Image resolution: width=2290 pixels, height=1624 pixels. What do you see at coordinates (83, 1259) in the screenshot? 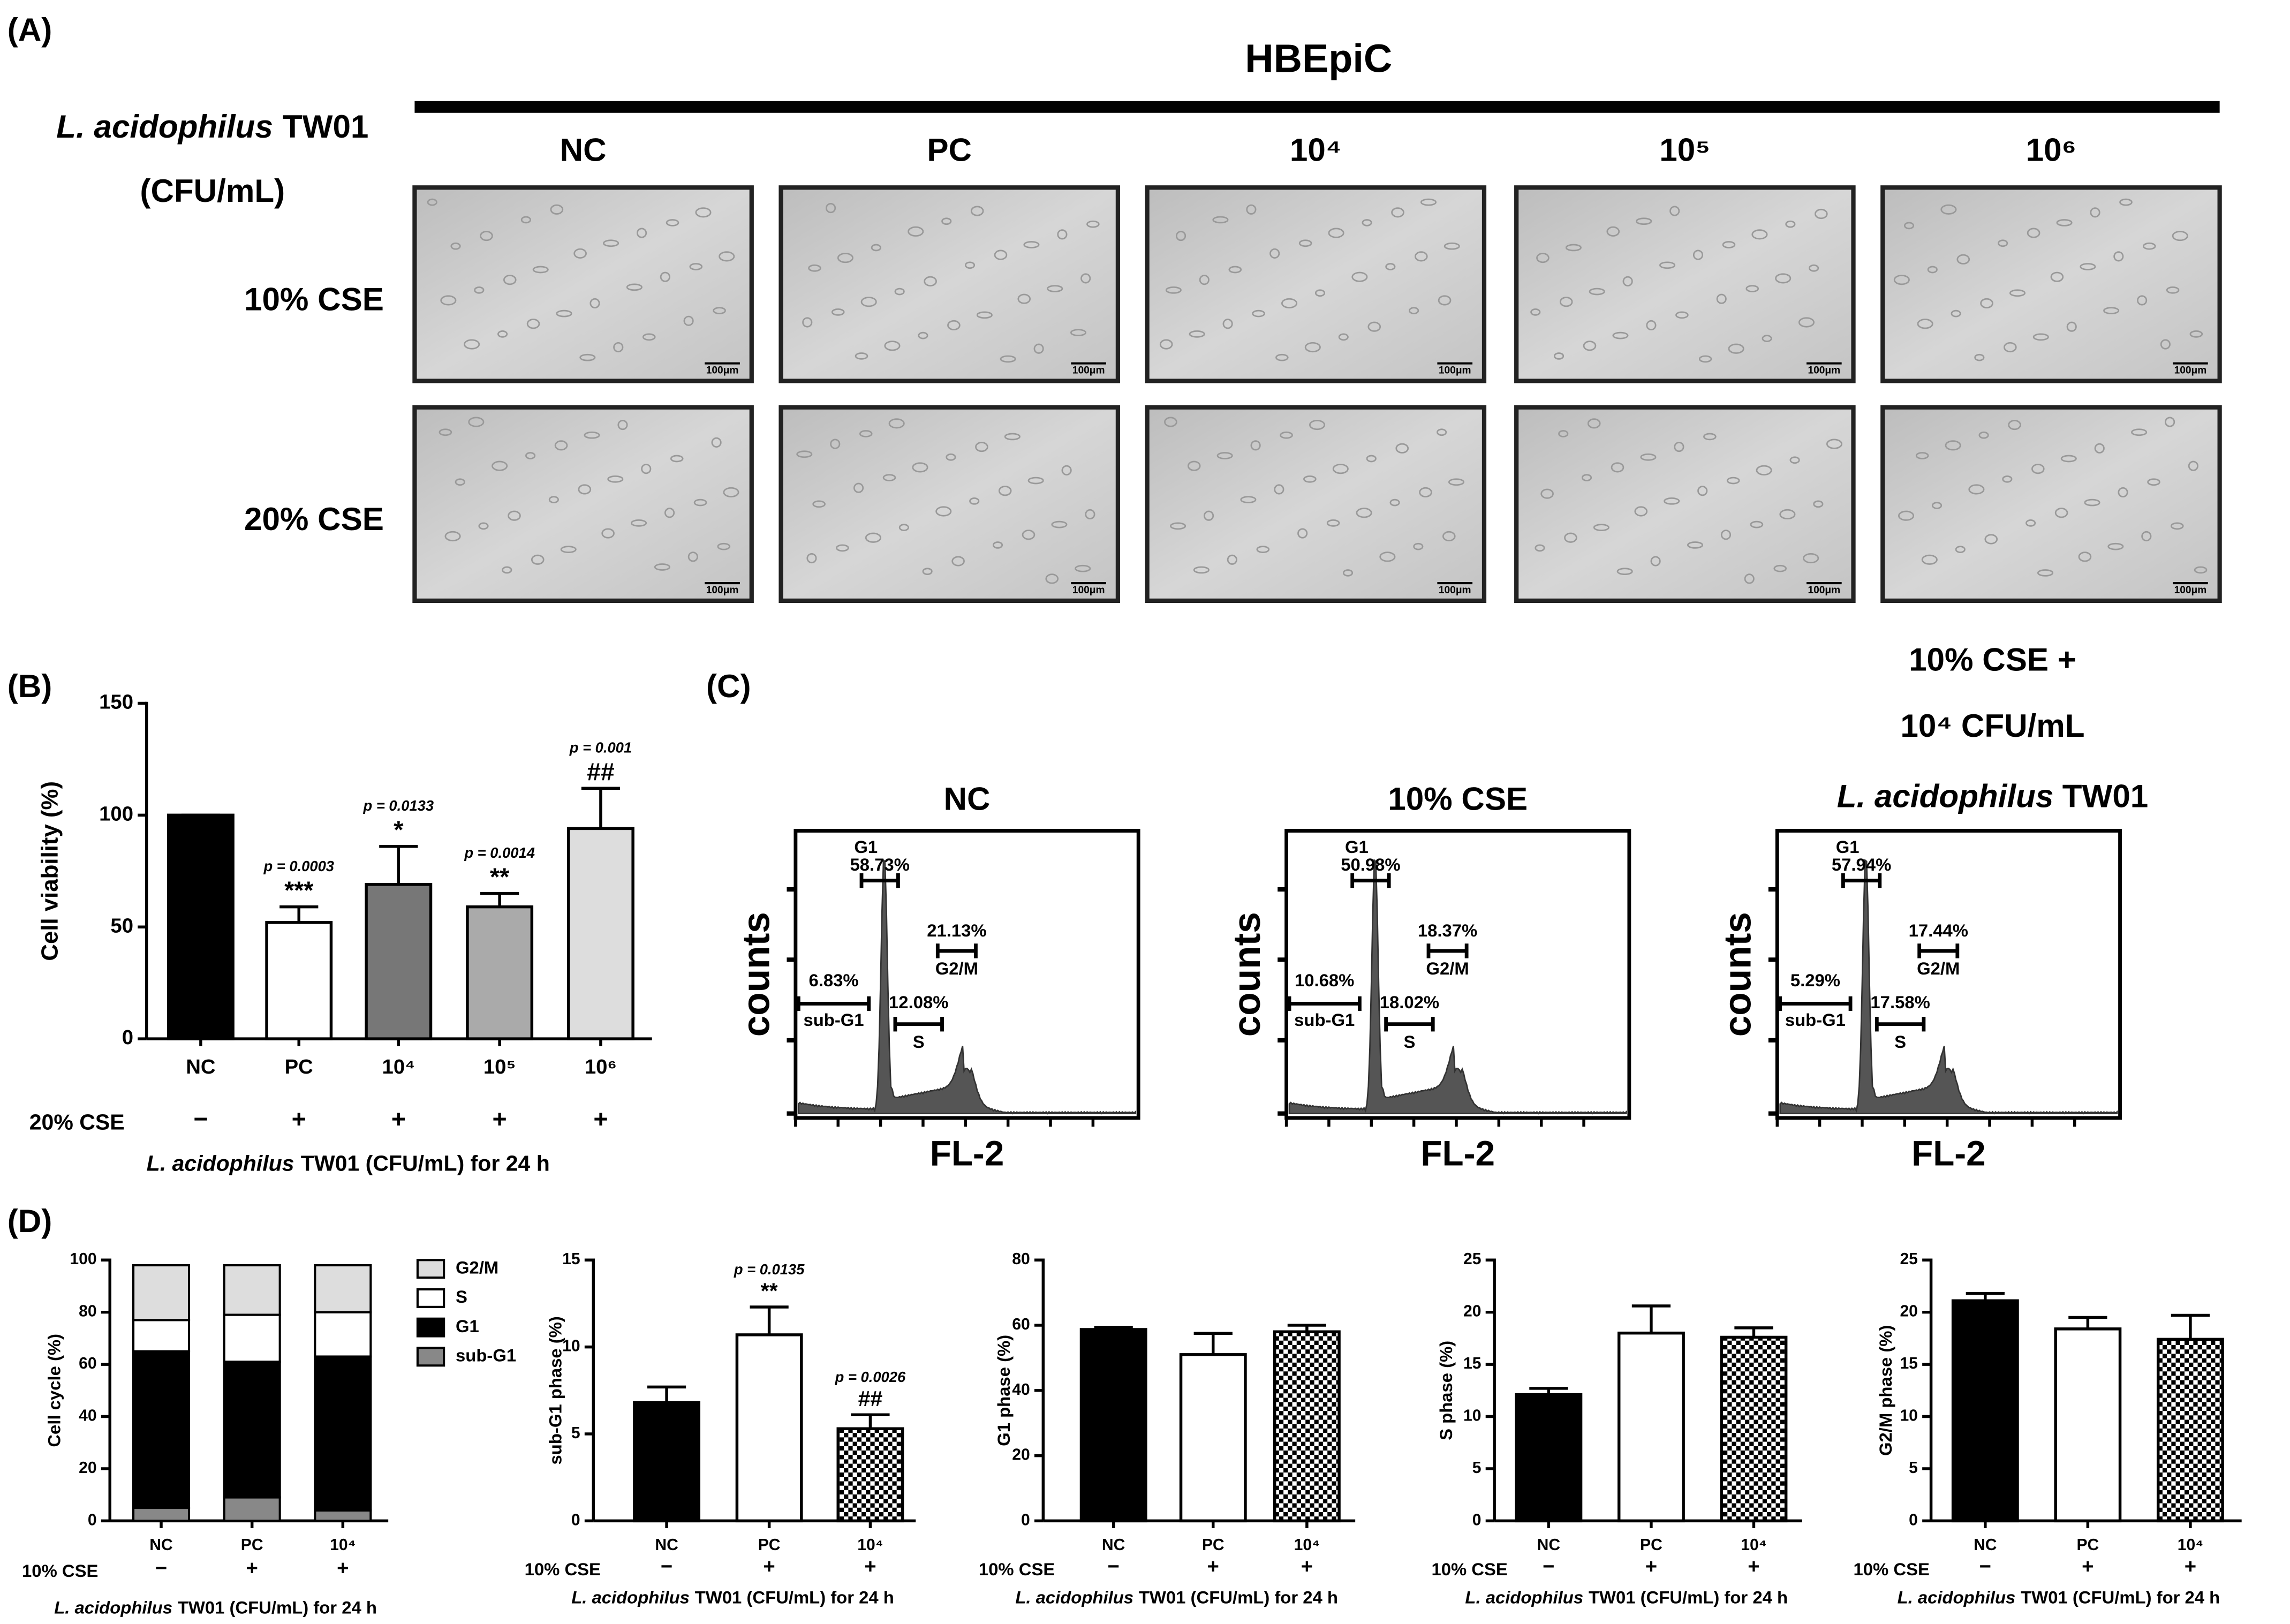
I see `y-tick-label: 100` at bounding box center [83, 1259].